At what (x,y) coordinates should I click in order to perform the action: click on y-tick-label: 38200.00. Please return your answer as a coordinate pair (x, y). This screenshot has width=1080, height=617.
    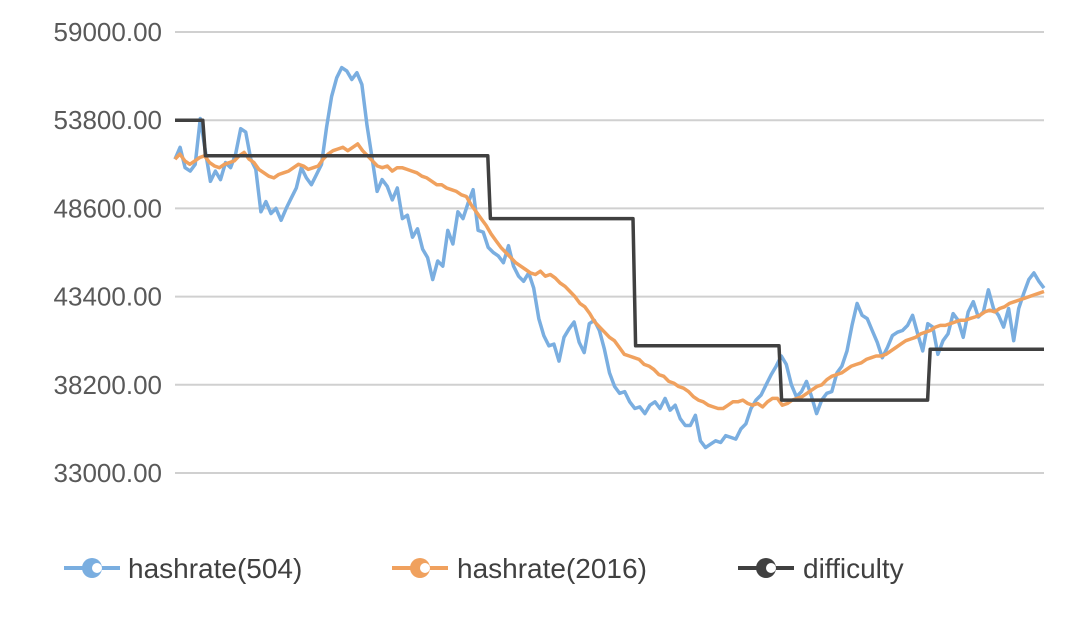
    Looking at the image, I should click on (108, 385).